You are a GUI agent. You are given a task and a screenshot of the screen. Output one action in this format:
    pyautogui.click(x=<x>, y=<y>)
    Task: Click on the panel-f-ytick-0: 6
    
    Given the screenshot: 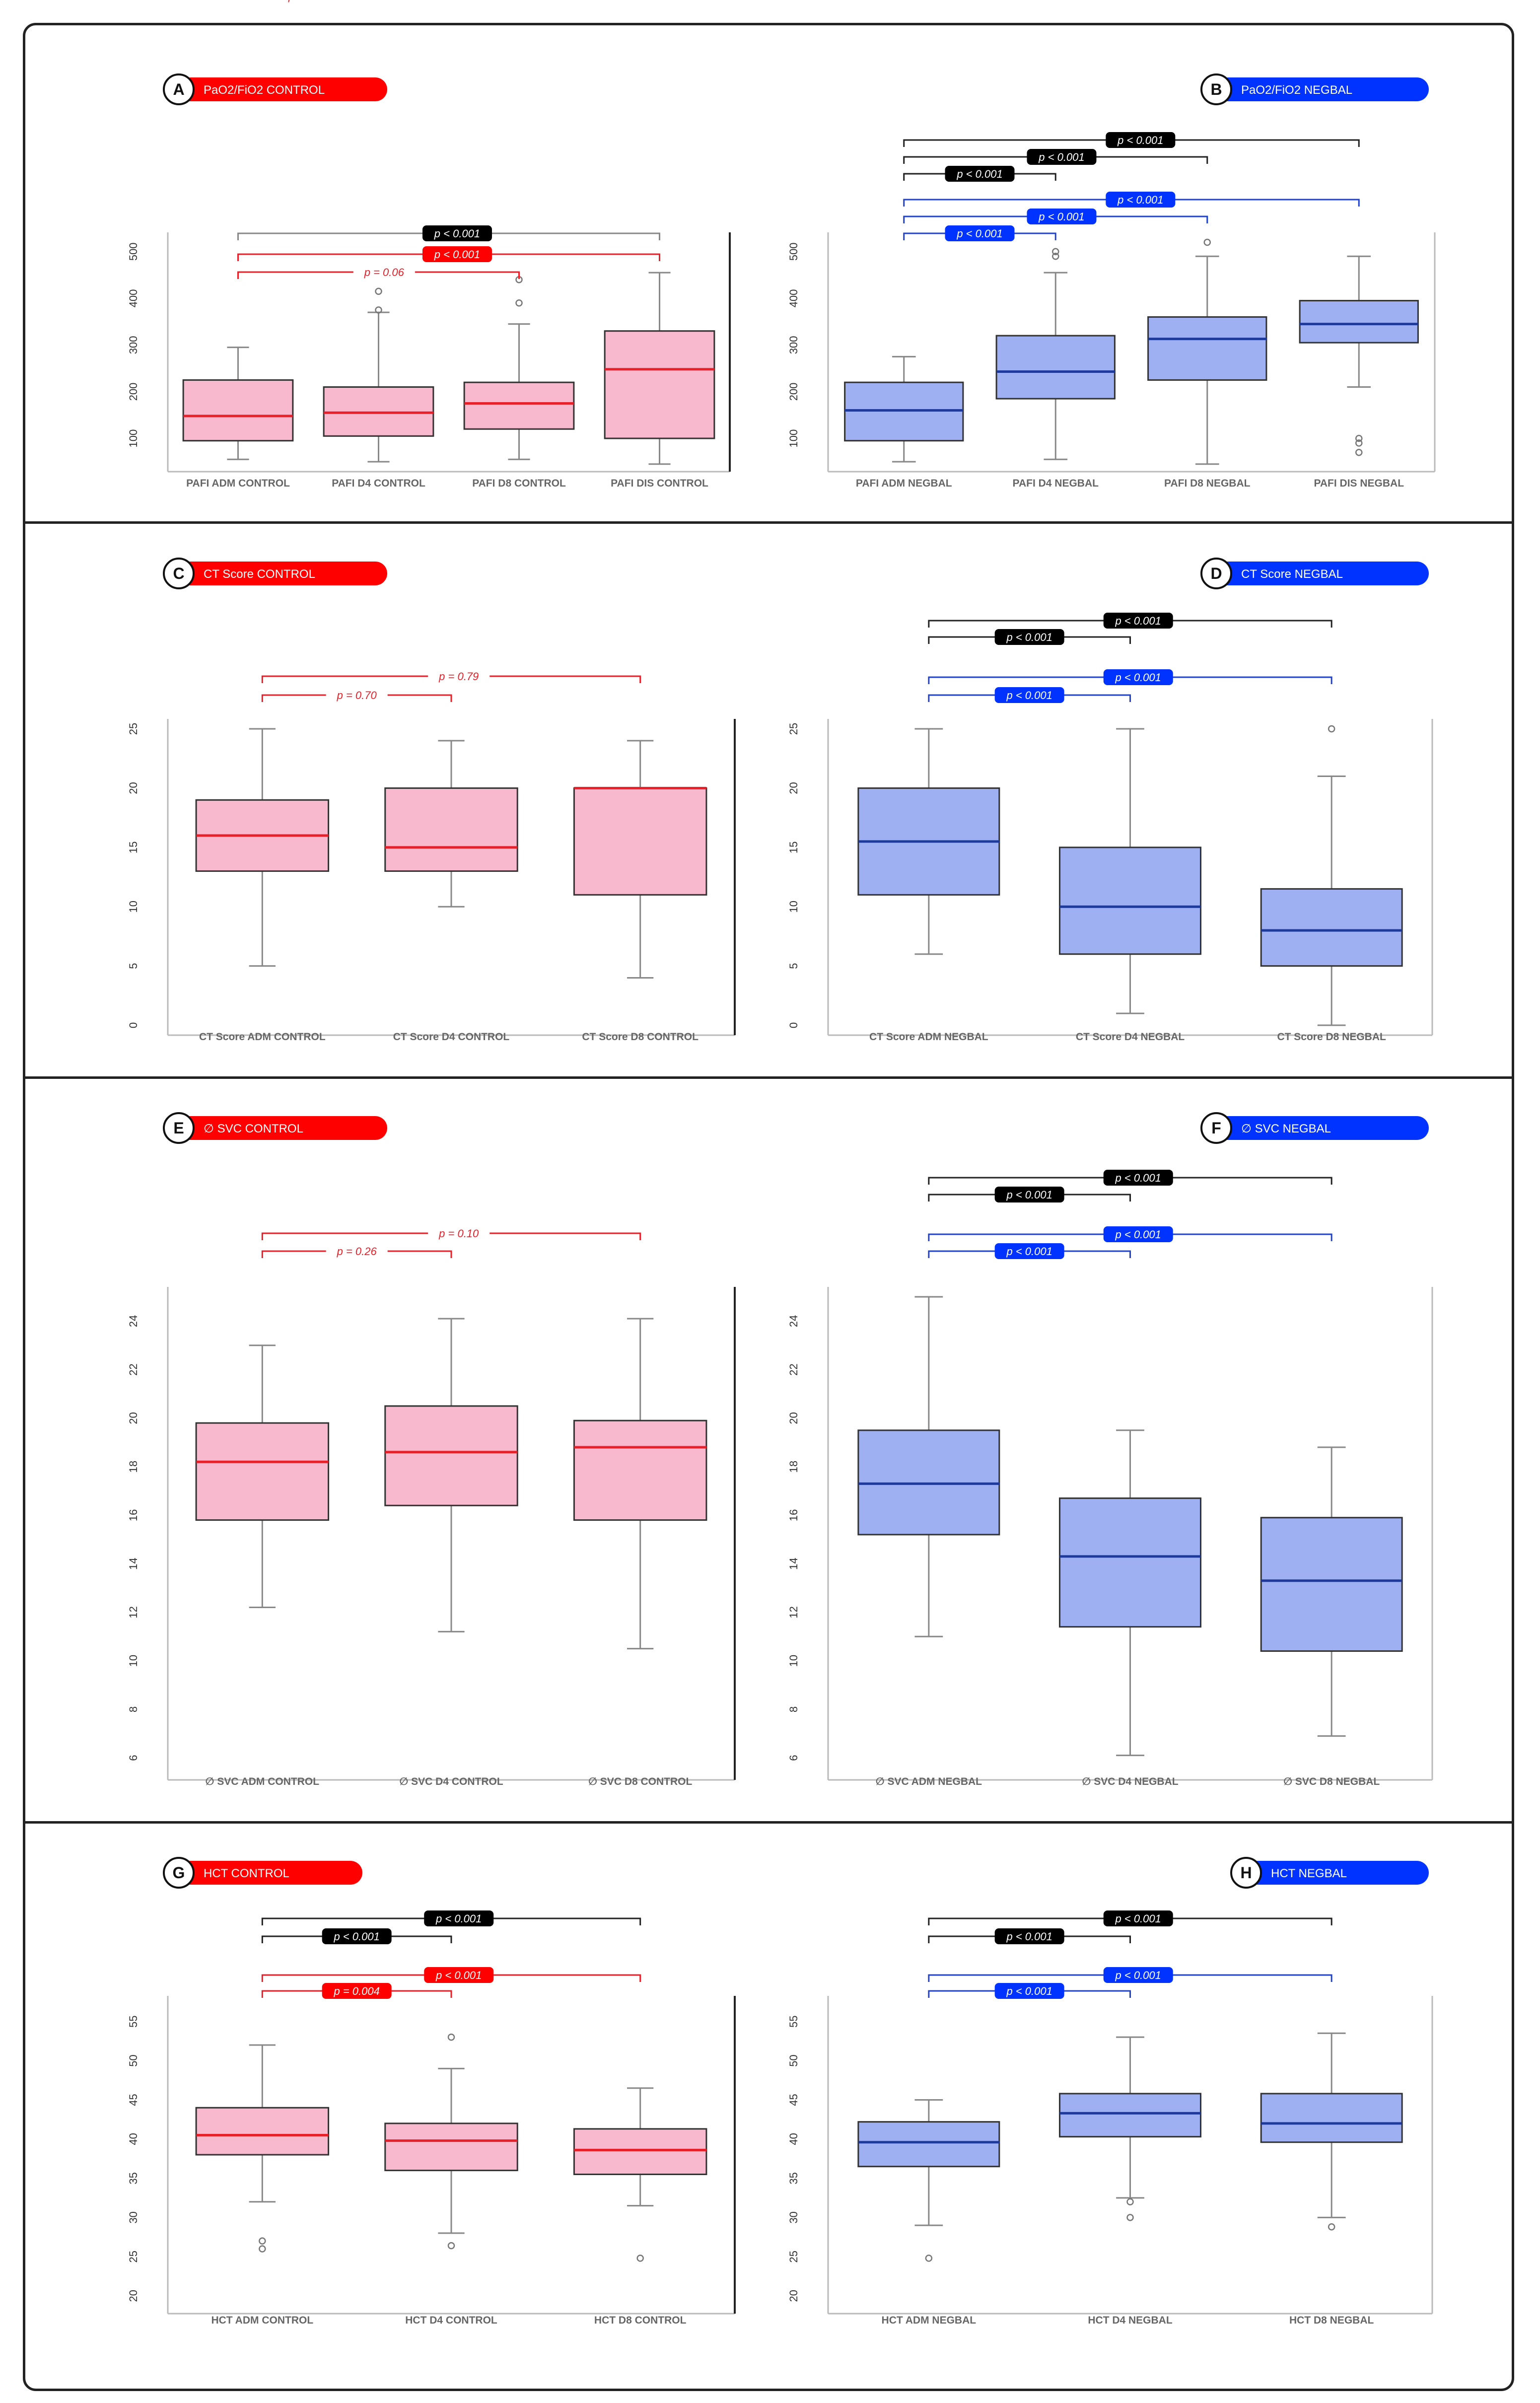 What is the action you would take?
    pyautogui.click(x=793, y=1758)
    